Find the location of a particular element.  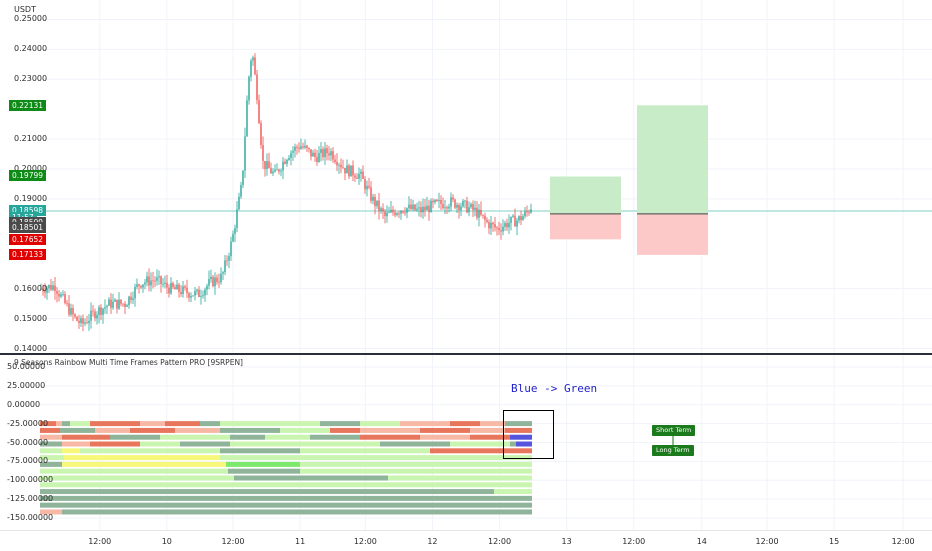

indicator-tick-label: -25.00000 is located at coordinates (28, 423).